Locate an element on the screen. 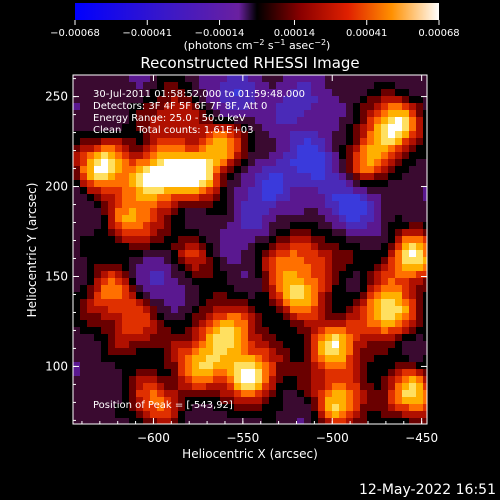 This screenshot has width=500, height=500. colorbar-tick-label: 0.00068 is located at coordinates (438, 33).